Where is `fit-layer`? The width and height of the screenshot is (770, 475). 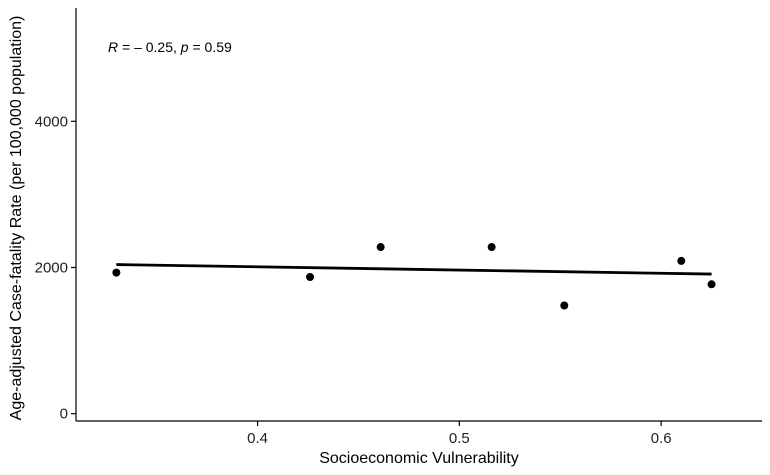 fit-layer is located at coordinates (414, 269).